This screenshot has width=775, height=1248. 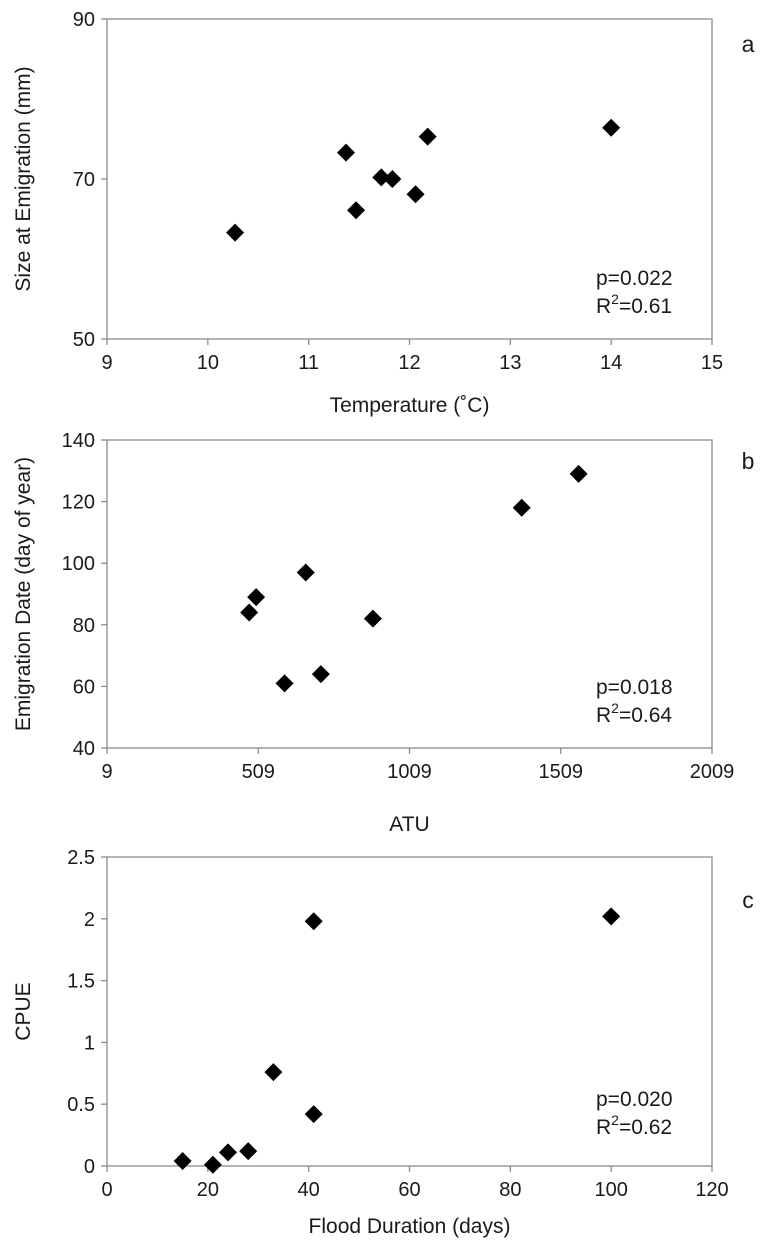 What do you see at coordinates (634, 278) in the screenshot?
I see `p-value-label: p=0.022` at bounding box center [634, 278].